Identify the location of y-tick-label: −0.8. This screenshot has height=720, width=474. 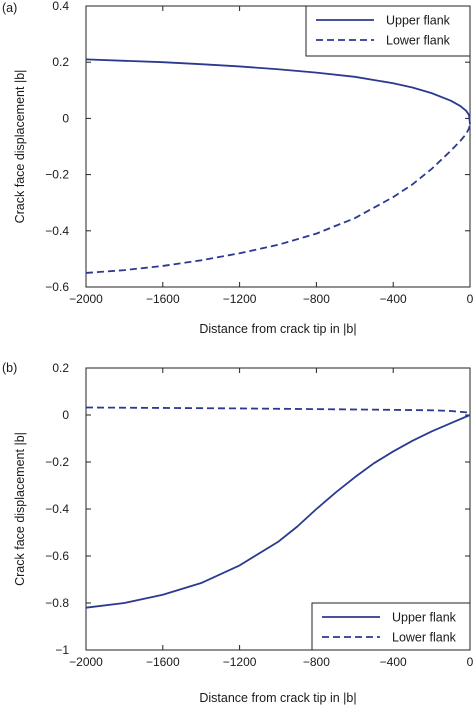
(57, 603).